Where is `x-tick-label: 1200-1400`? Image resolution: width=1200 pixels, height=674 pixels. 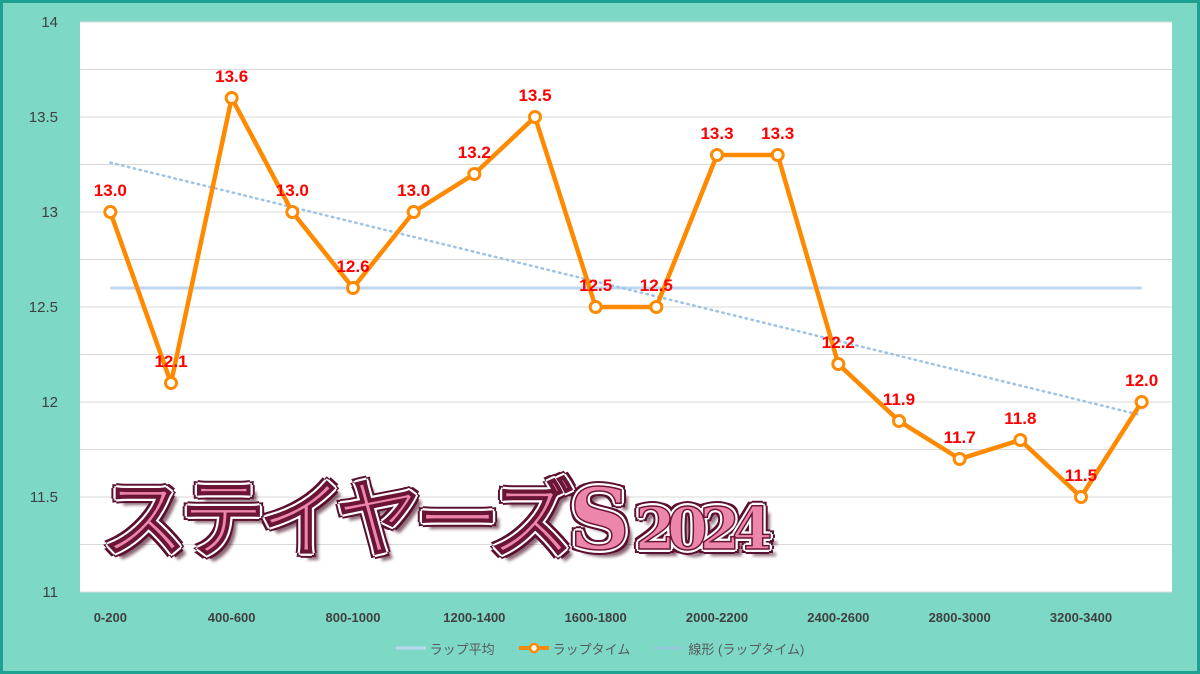 x-tick-label: 1200-1400 is located at coordinates (474, 617).